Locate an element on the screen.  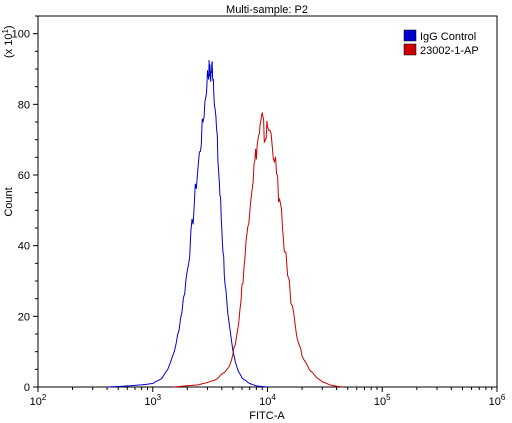
y-multiplier-label: (x 101) is located at coordinates (8, 41).